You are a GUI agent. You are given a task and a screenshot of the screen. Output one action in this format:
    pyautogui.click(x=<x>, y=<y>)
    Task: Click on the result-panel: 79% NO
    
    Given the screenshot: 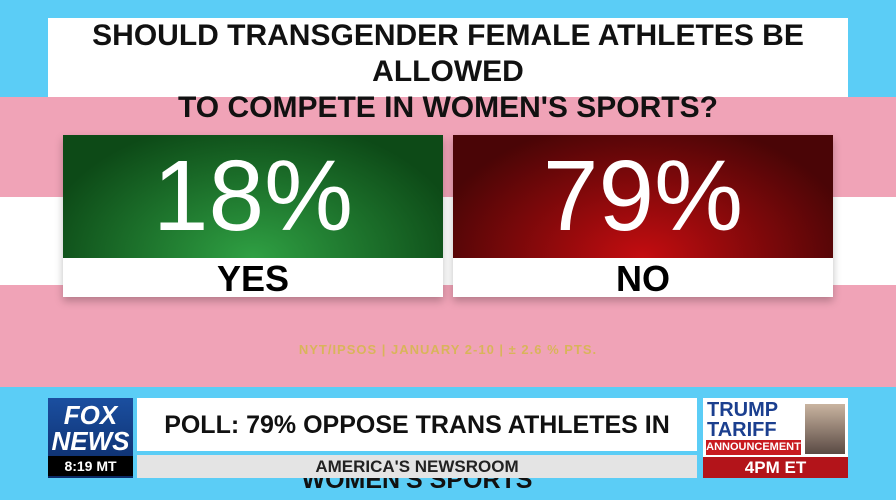 What is the action you would take?
    pyautogui.click(x=643, y=217)
    